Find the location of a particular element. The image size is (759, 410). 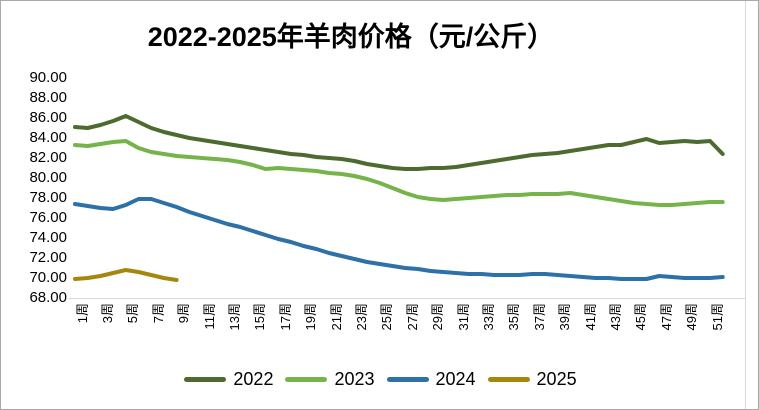

legend-item-2022: 2022 is located at coordinates (228, 379).